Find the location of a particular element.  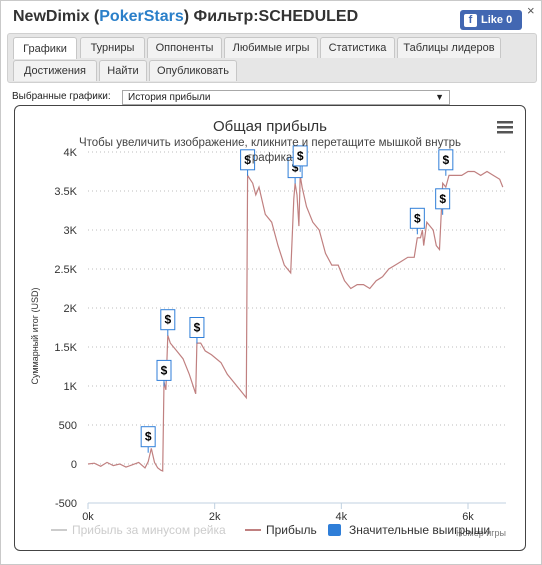

selected-charts-label: Выбранные графики: is located at coordinates (61, 96).